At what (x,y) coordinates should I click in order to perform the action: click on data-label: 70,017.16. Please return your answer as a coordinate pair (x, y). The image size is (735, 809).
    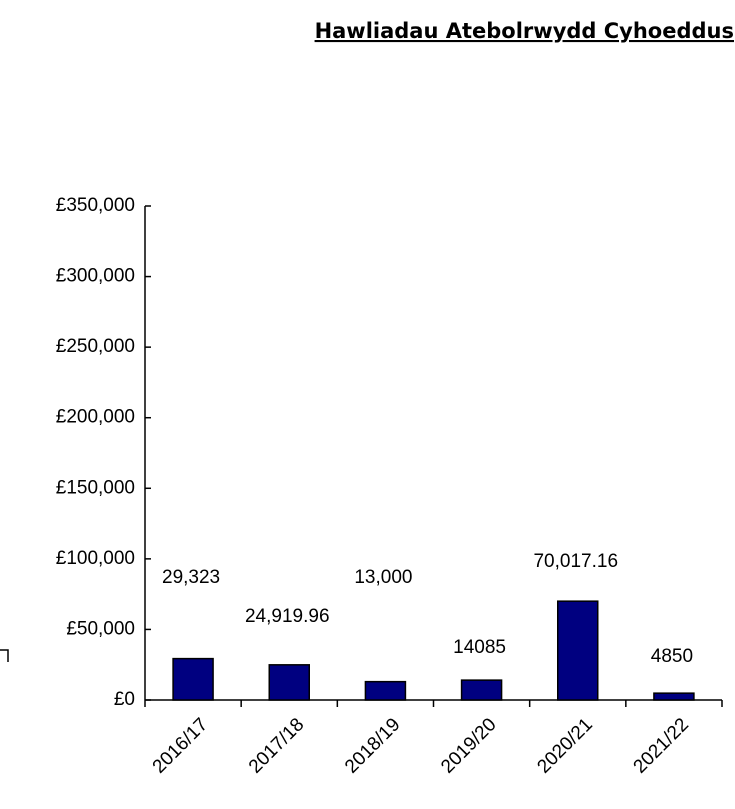
    Looking at the image, I should click on (575, 561).